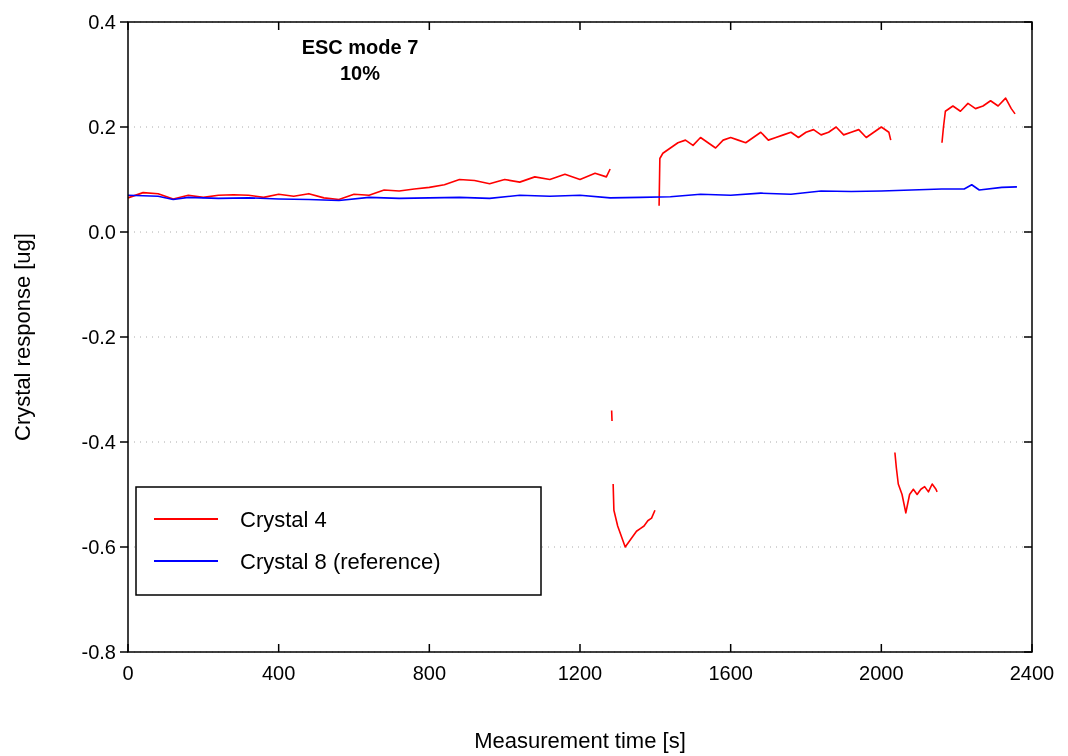  I want to click on legend-label: Crystal 4, so click(283, 519).